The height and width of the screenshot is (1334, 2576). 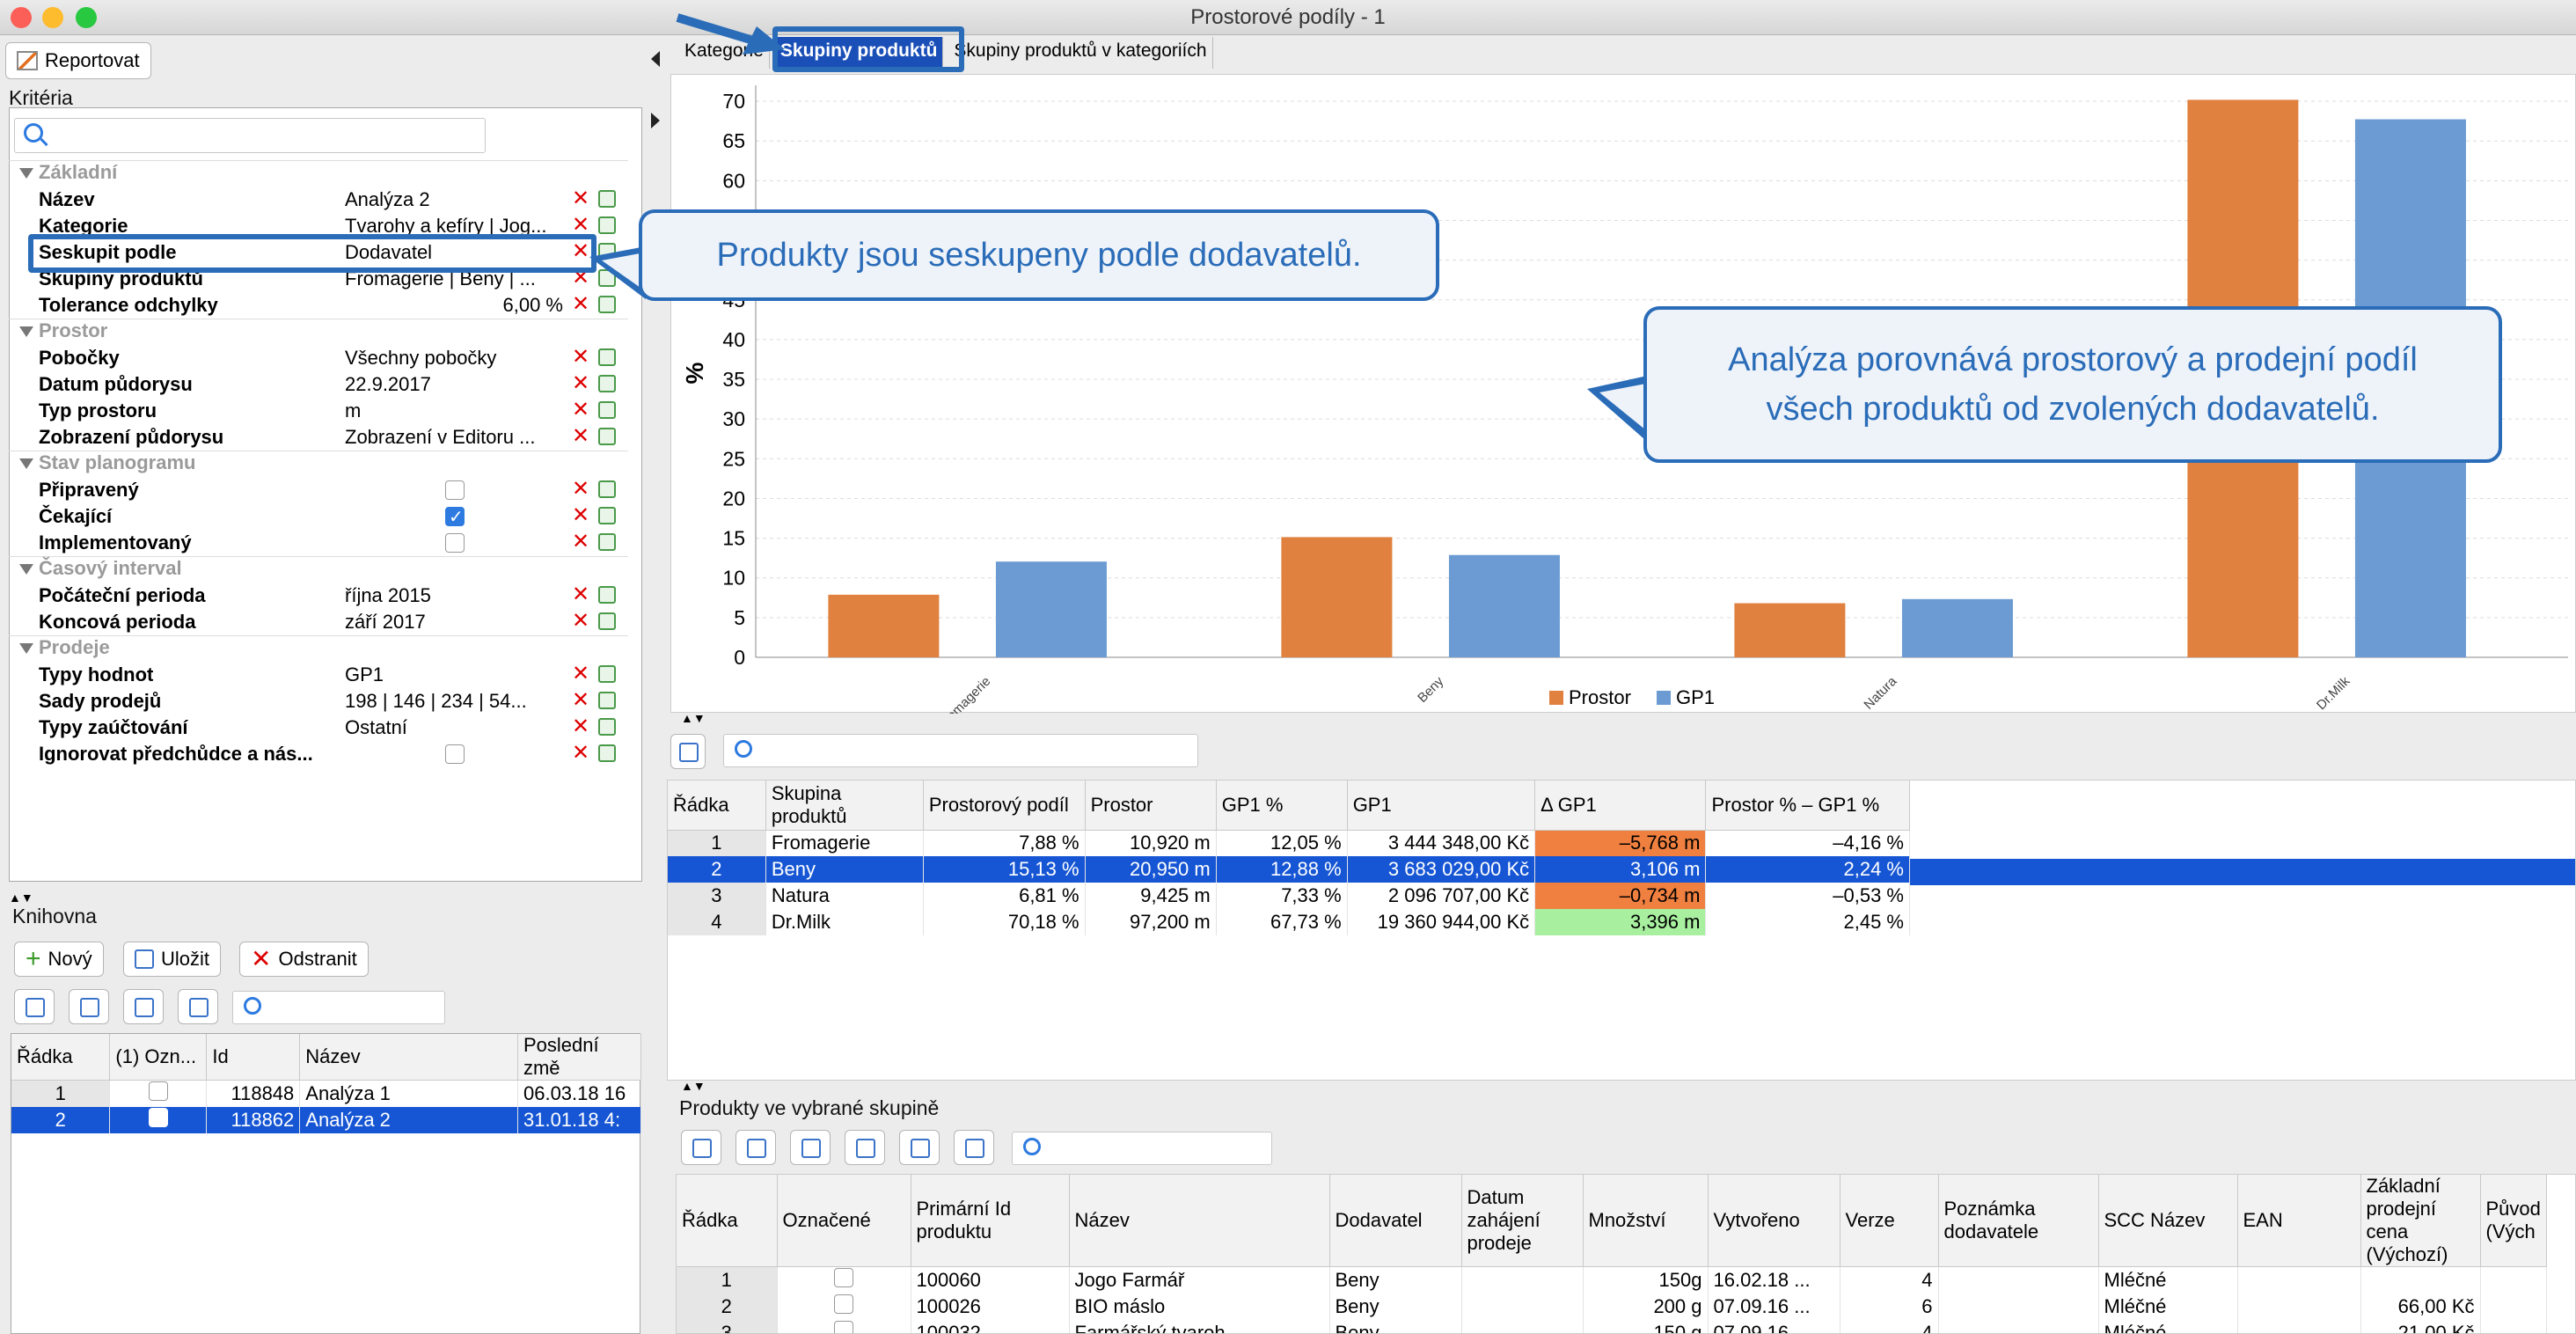 What do you see at coordinates (701, 1147) in the screenshot?
I see `select-all-tool` at bounding box center [701, 1147].